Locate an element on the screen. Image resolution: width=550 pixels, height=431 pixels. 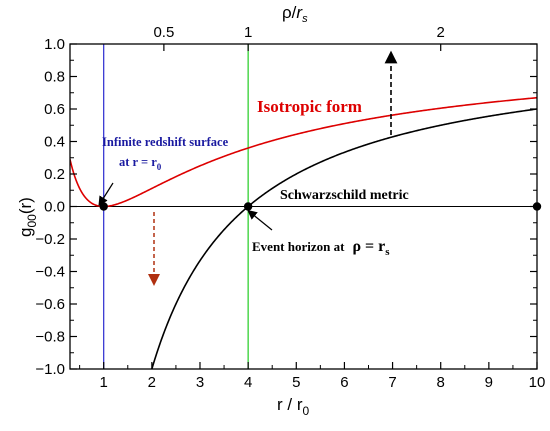
y-tick-label: 0.8 is located at coordinates (54, 77).